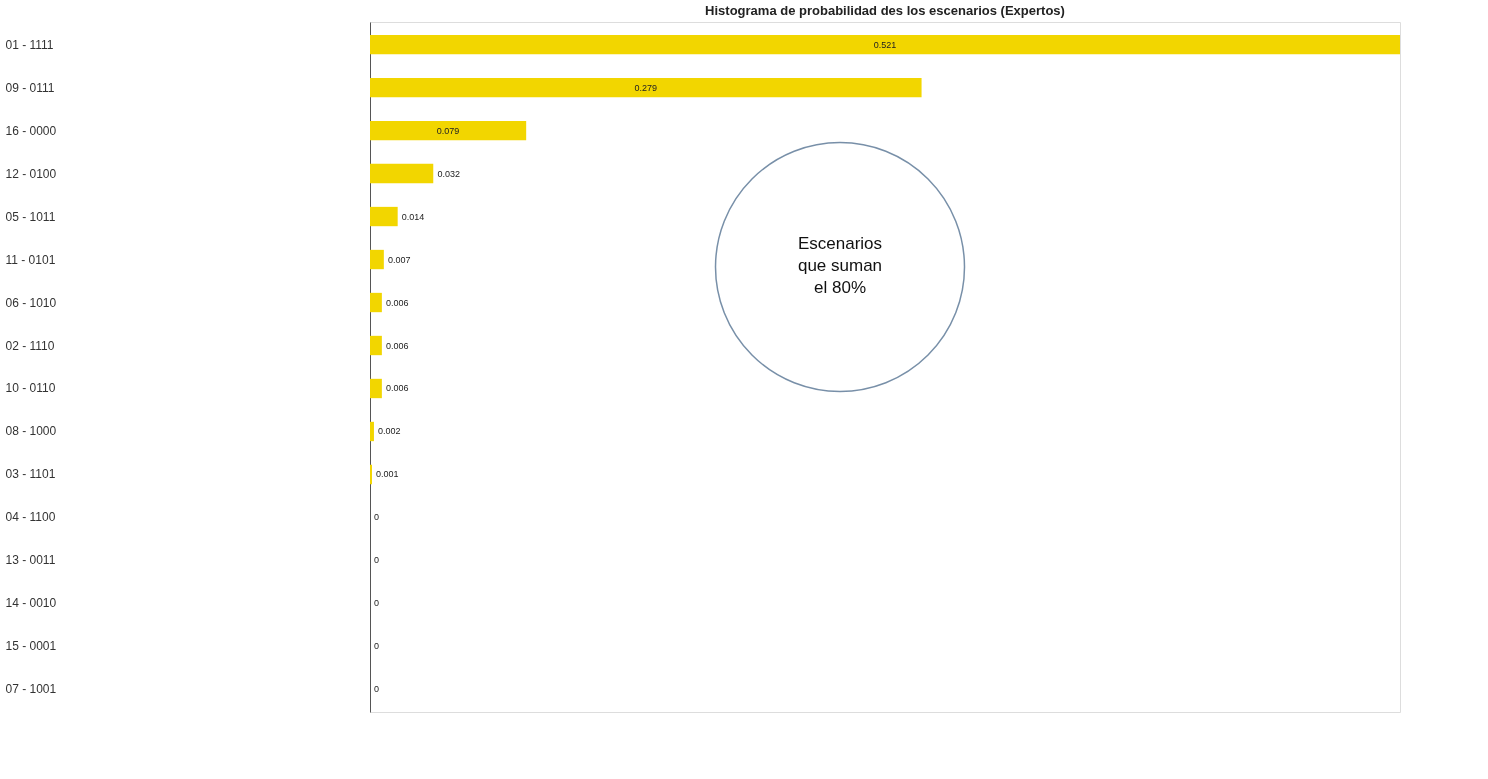 The image size is (1488, 779). Describe the element at coordinates (29, 44) in the screenshot. I see `y-tick-label: 01 - 1111` at that location.